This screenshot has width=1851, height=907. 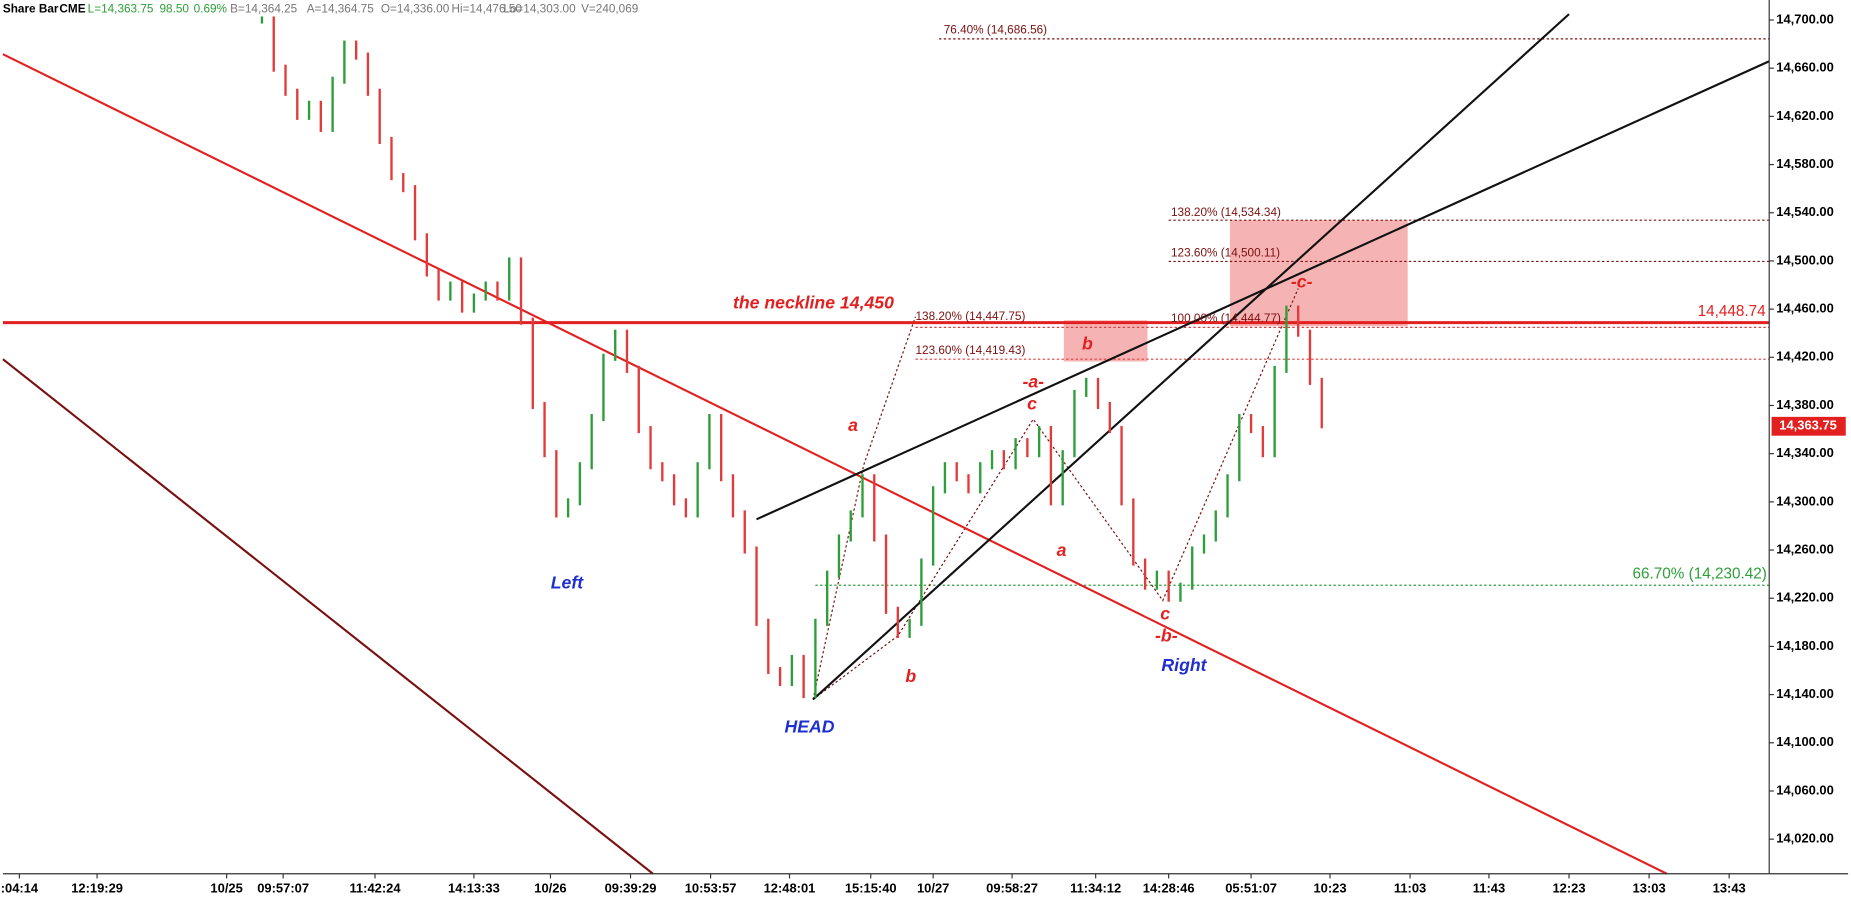 I want to click on header-item: Lo=14,303.00, so click(x=539, y=9).